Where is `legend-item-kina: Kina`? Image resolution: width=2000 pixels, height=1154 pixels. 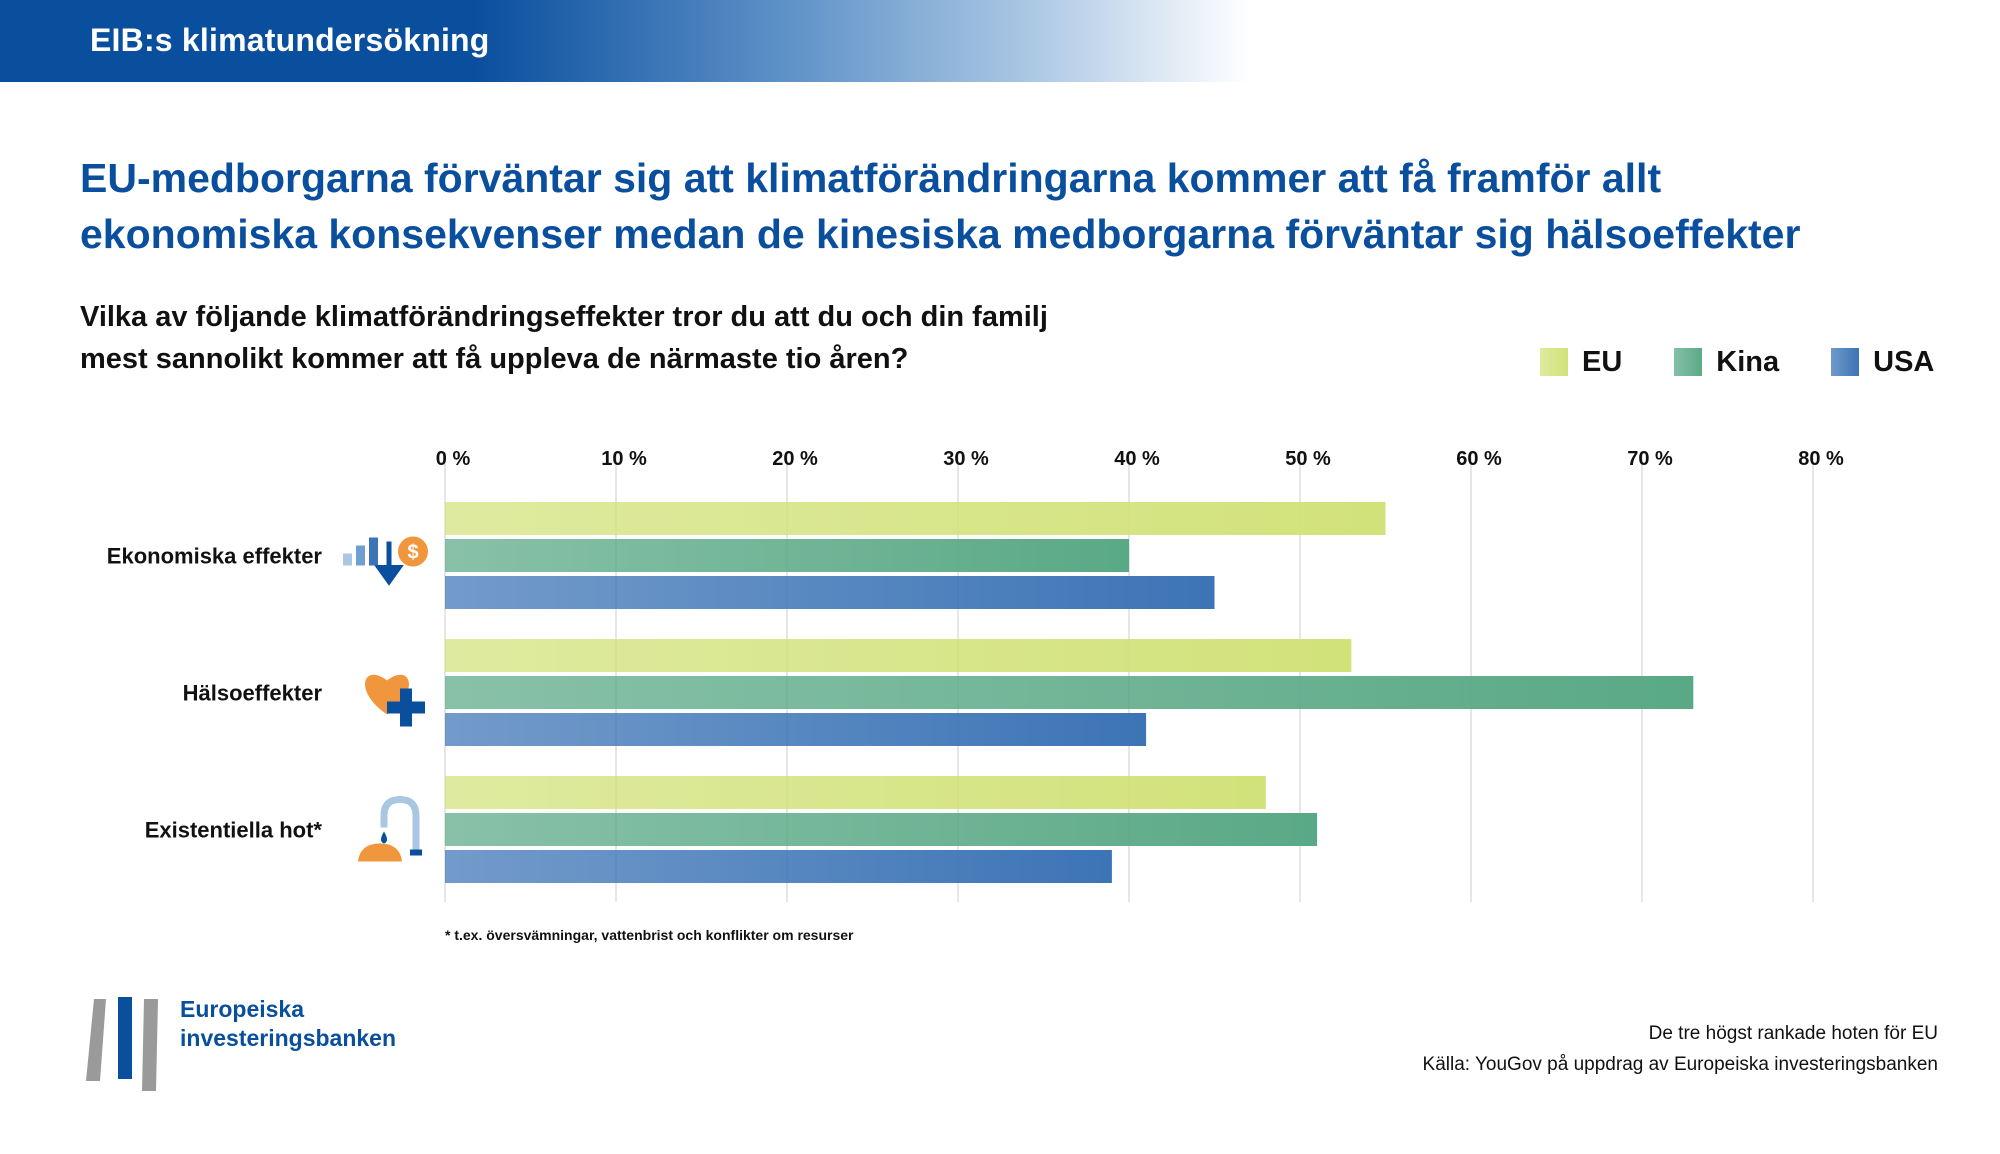 legend-item-kina: Kina is located at coordinates (1726, 362).